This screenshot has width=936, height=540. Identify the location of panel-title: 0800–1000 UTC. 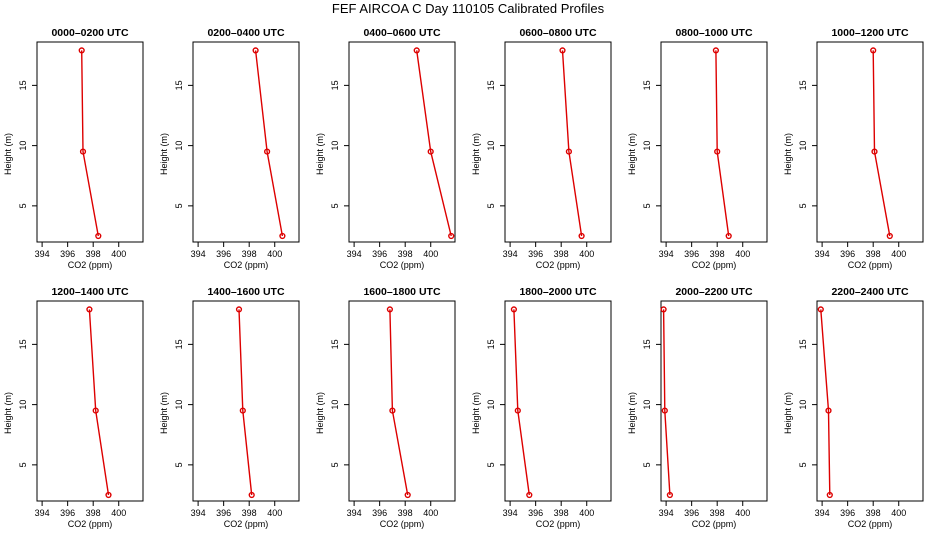
(713, 33).